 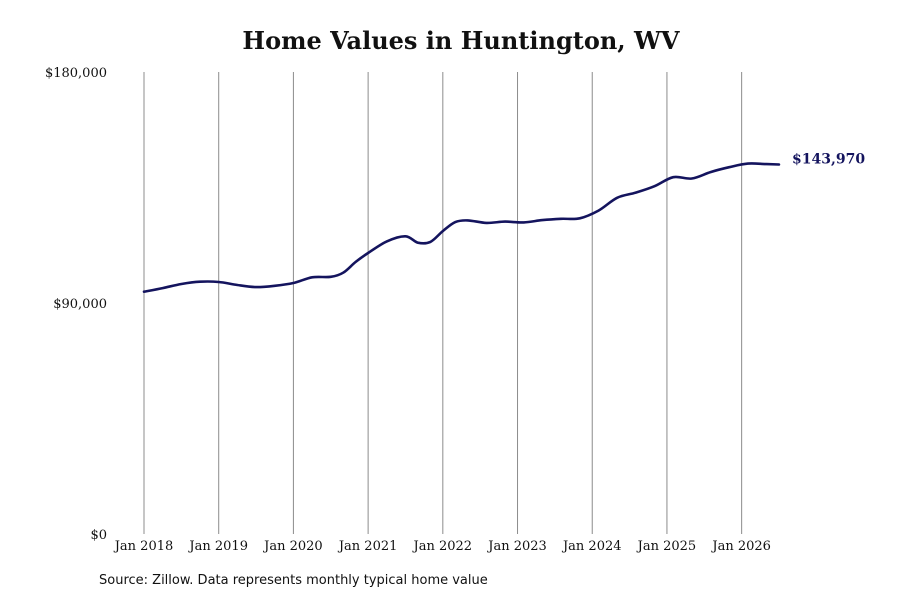 I want to click on x-tick-label: Jan 2023, so click(x=516, y=546).